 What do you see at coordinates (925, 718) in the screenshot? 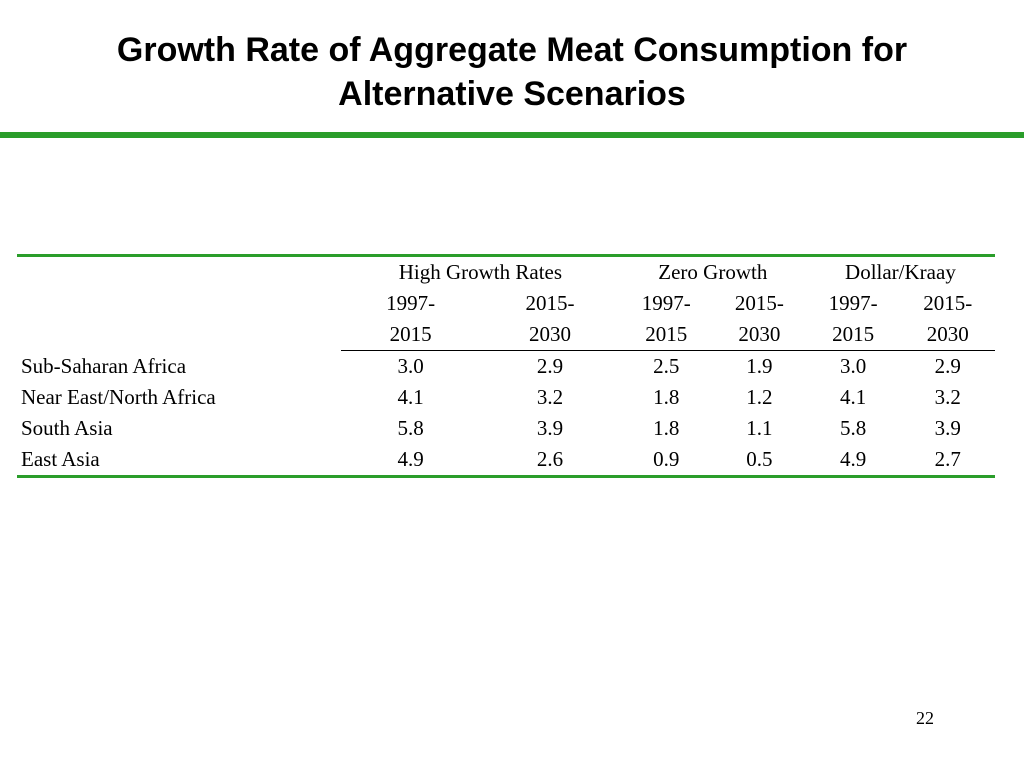
I see `page-number: 22` at bounding box center [925, 718].